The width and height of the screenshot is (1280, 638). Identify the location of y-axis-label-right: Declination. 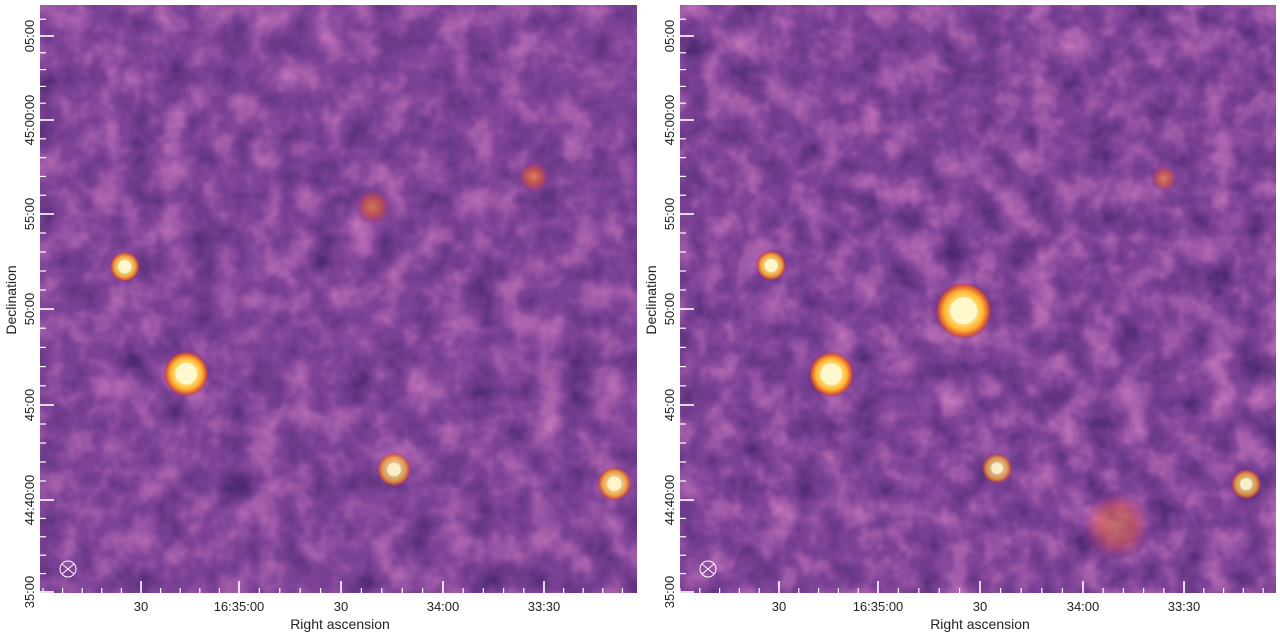
(651, 299).